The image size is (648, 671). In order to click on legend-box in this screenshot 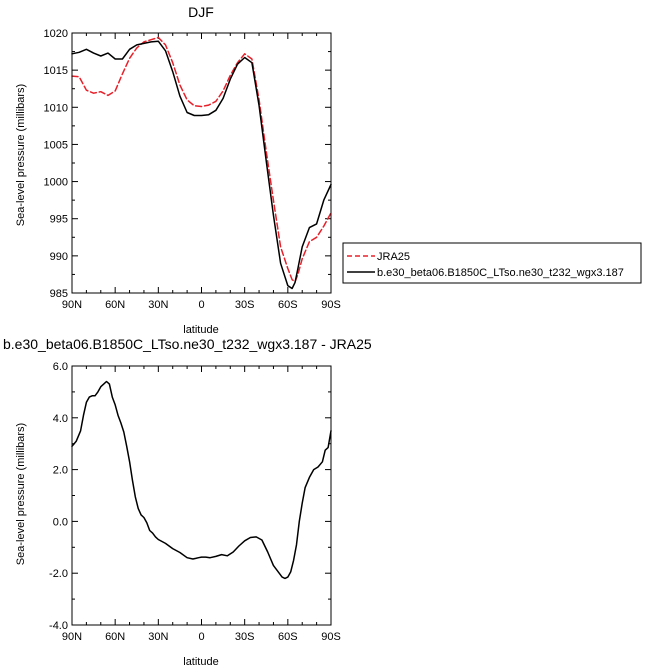, I will do `click(492, 263)`.